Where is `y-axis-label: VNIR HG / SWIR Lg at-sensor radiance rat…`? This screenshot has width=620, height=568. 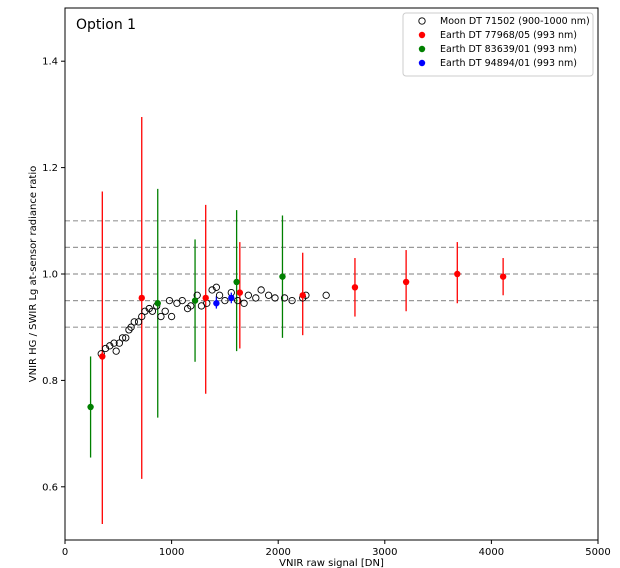
y-axis-label: VNIR HG / SWIR Lg at-sensor radiance rat… is located at coordinates (33, 274).